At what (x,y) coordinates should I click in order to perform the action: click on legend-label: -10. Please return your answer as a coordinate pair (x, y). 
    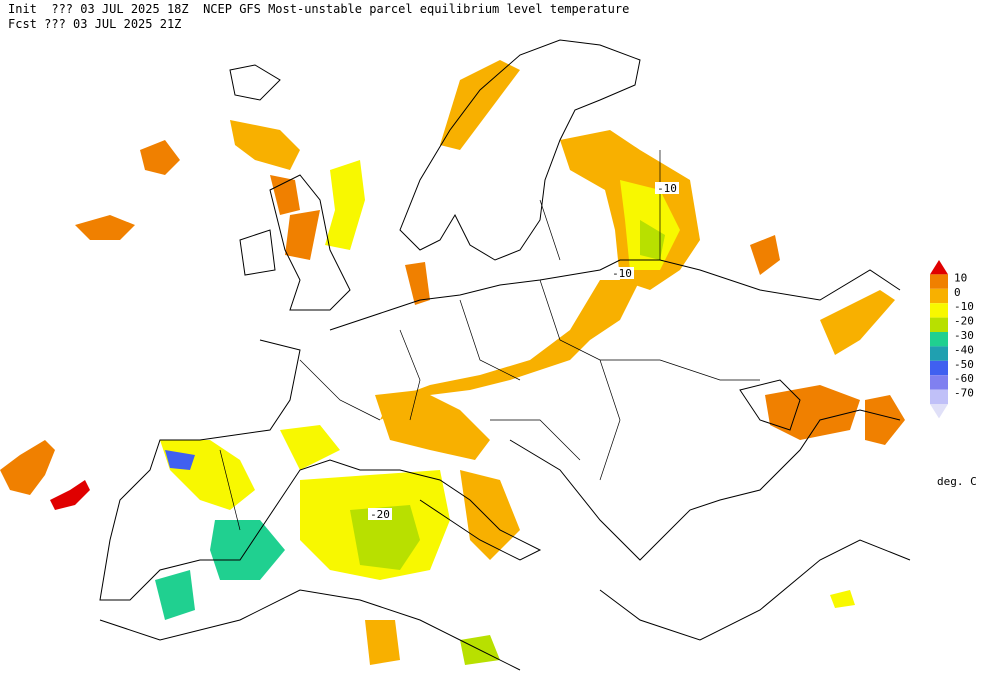
    Looking at the image, I should click on (964, 306).